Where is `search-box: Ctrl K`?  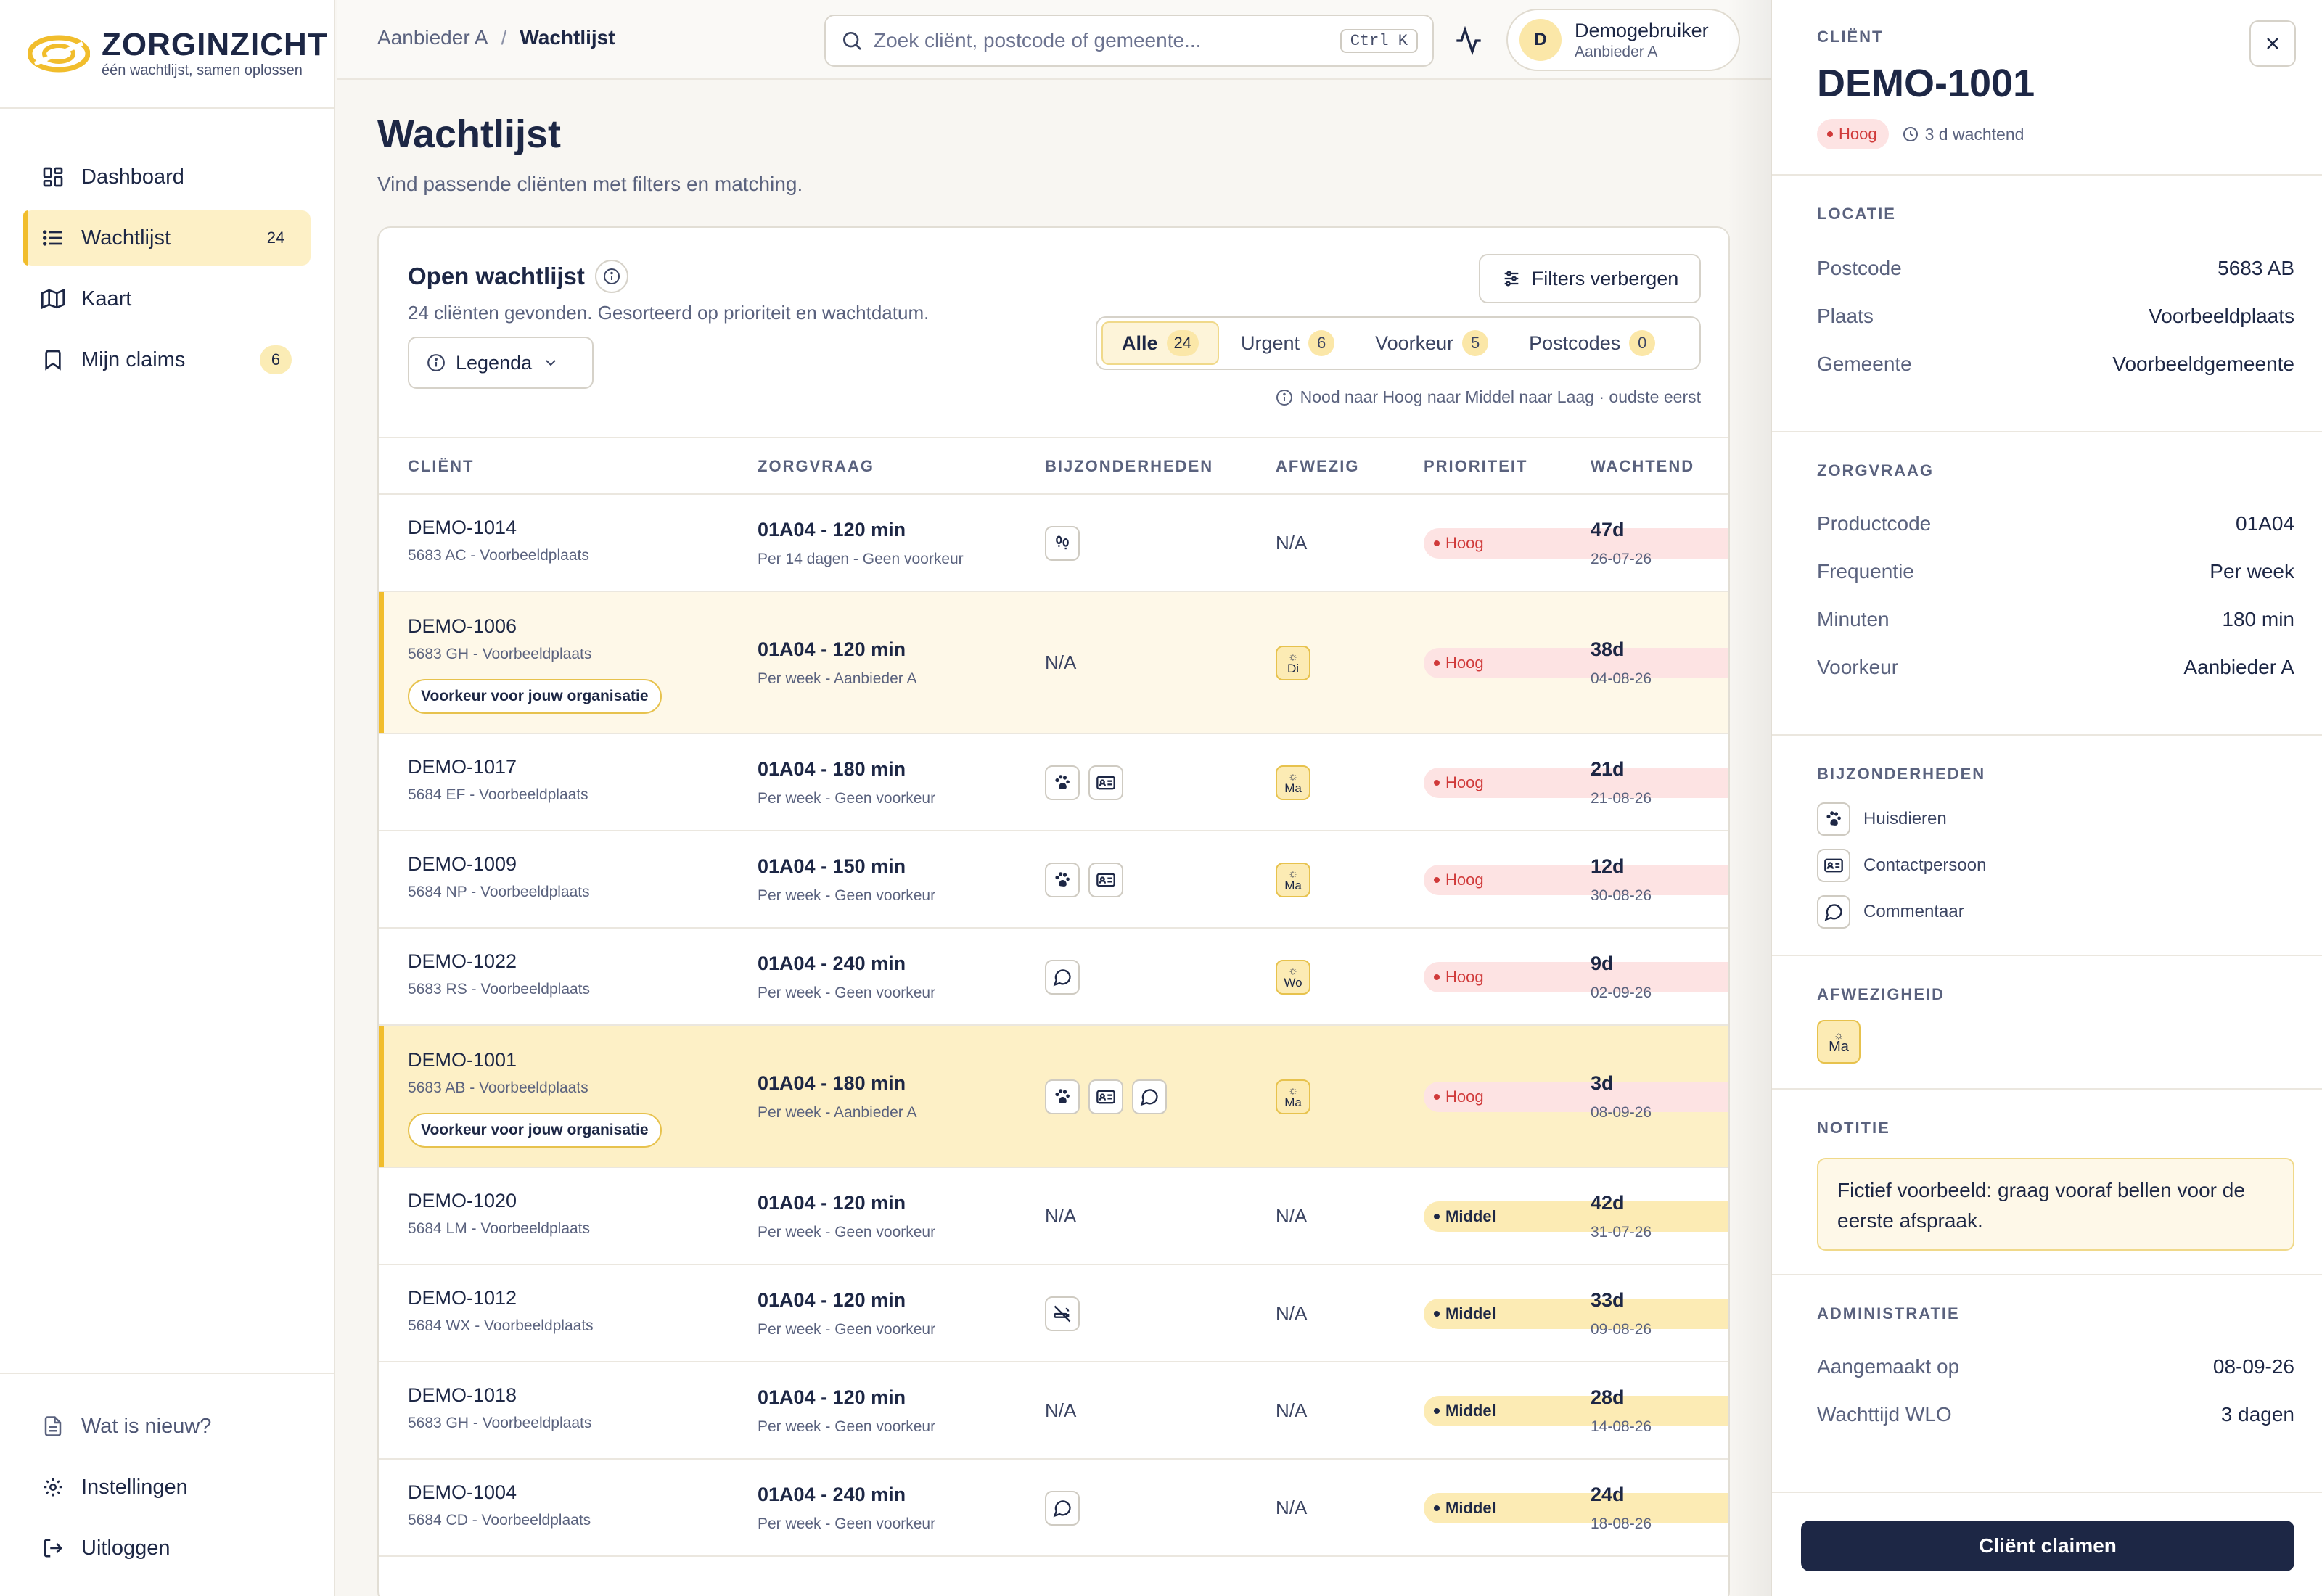
search-box: Ctrl K is located at coordinates (1129, 41).